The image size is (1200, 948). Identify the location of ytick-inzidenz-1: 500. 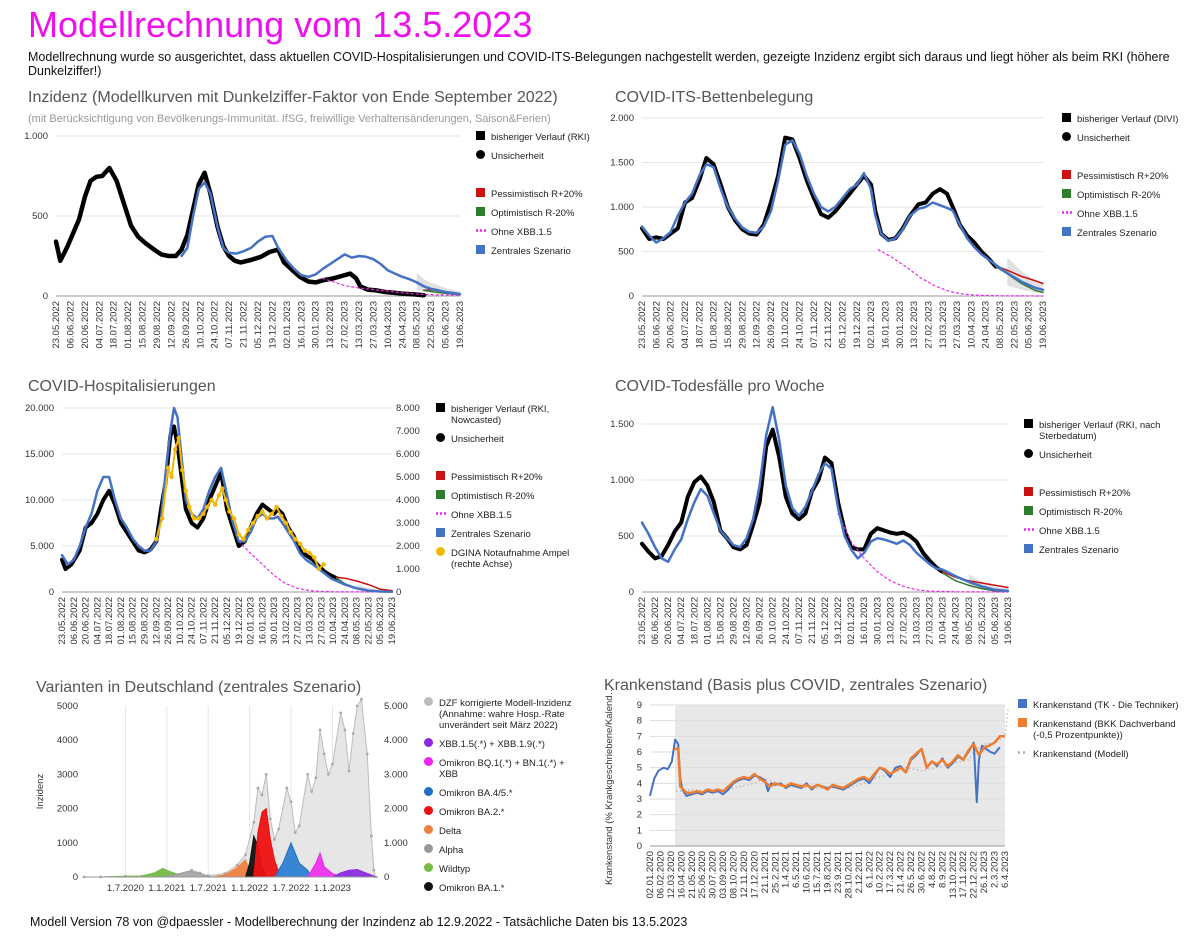
(40, 216).